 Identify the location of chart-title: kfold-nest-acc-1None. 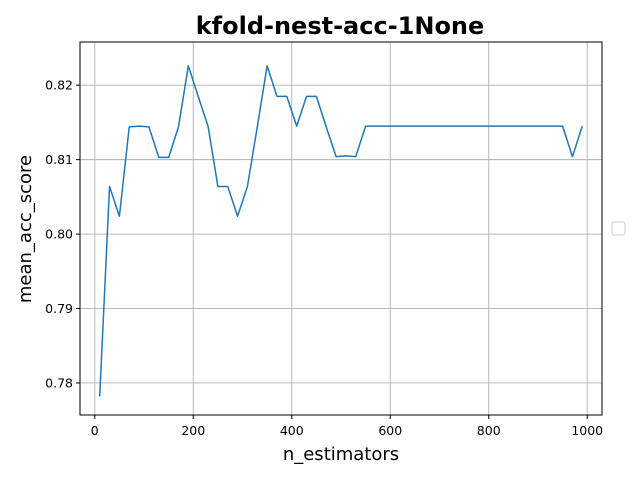
(340, 26).